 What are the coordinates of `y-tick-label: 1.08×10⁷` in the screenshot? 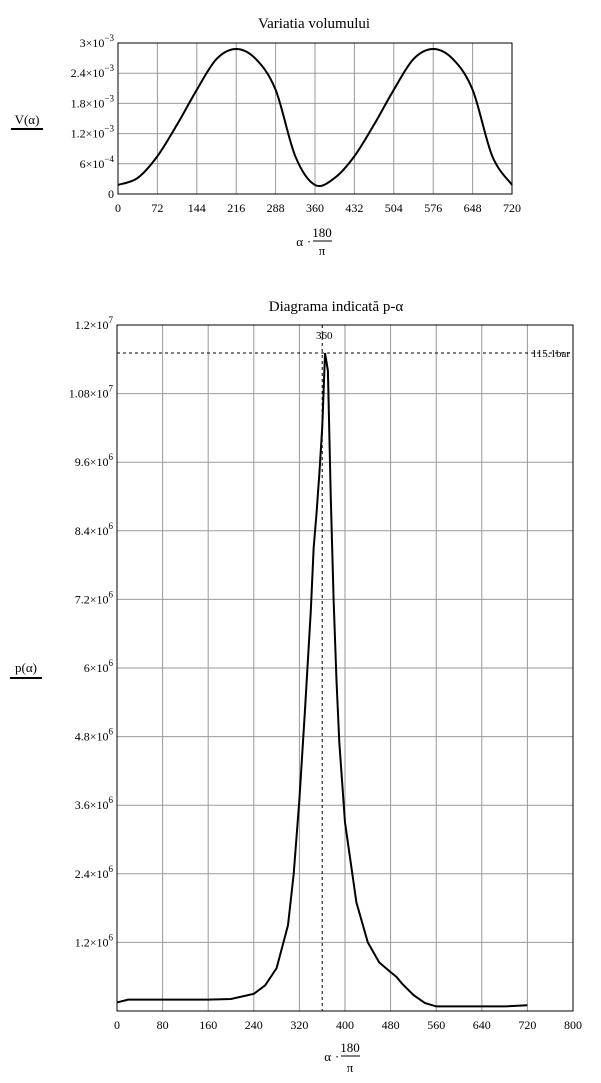 It's located at (91, 392).